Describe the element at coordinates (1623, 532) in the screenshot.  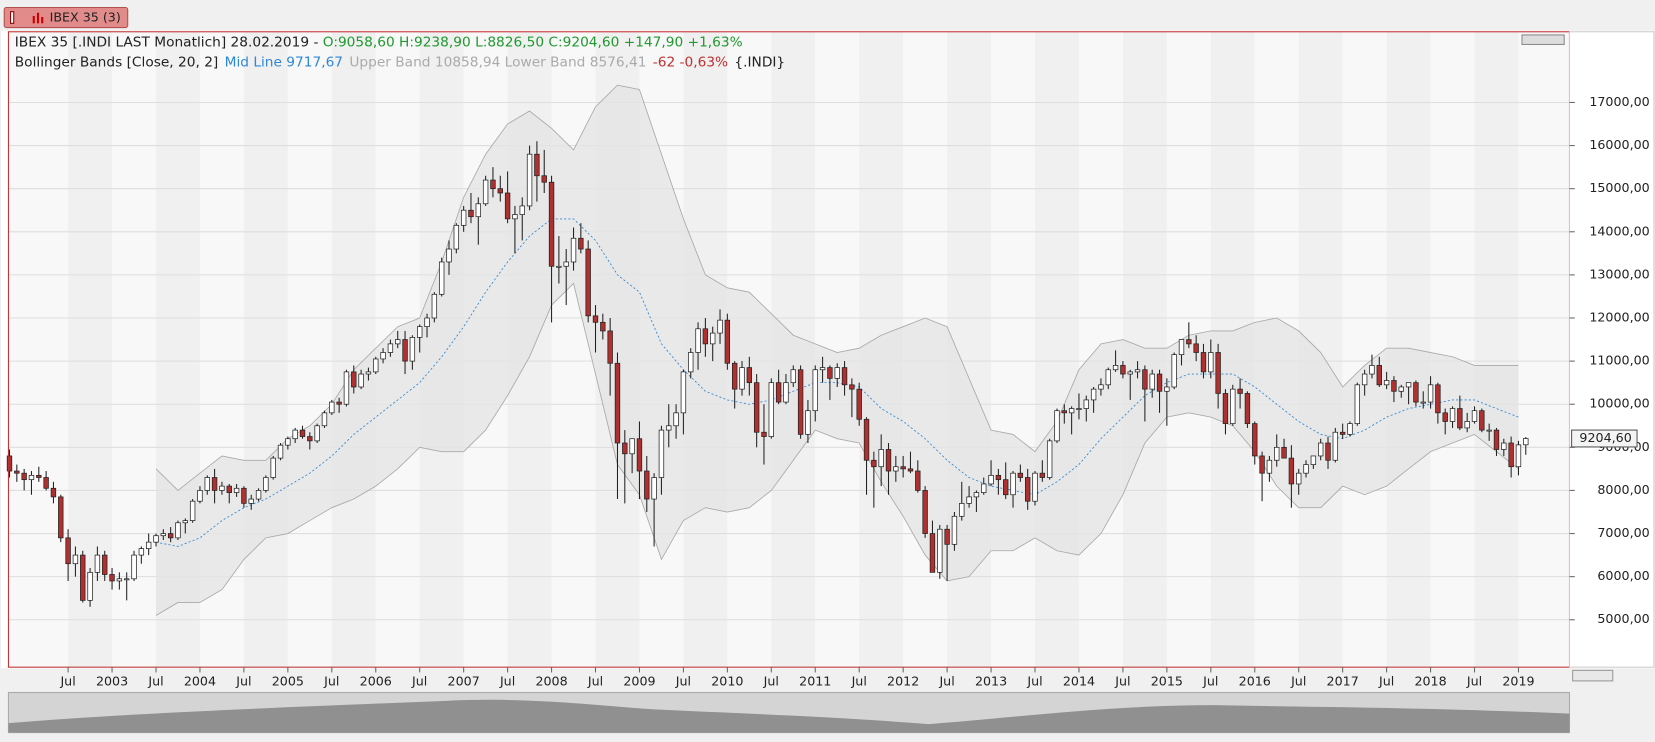
I see `y-tick-label: 7000,00` at that location.